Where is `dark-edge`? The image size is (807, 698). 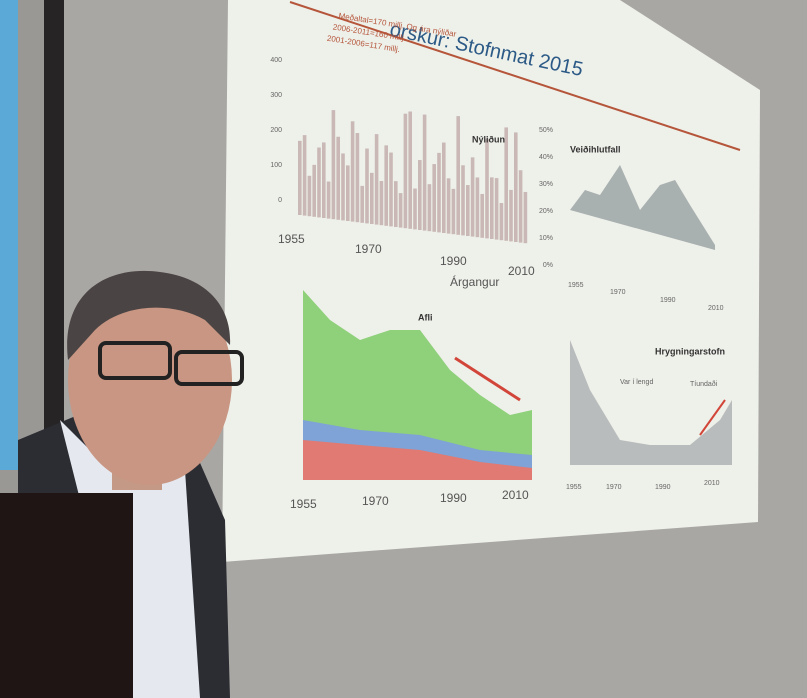 dark-edge is located at coordinates (54, 220).